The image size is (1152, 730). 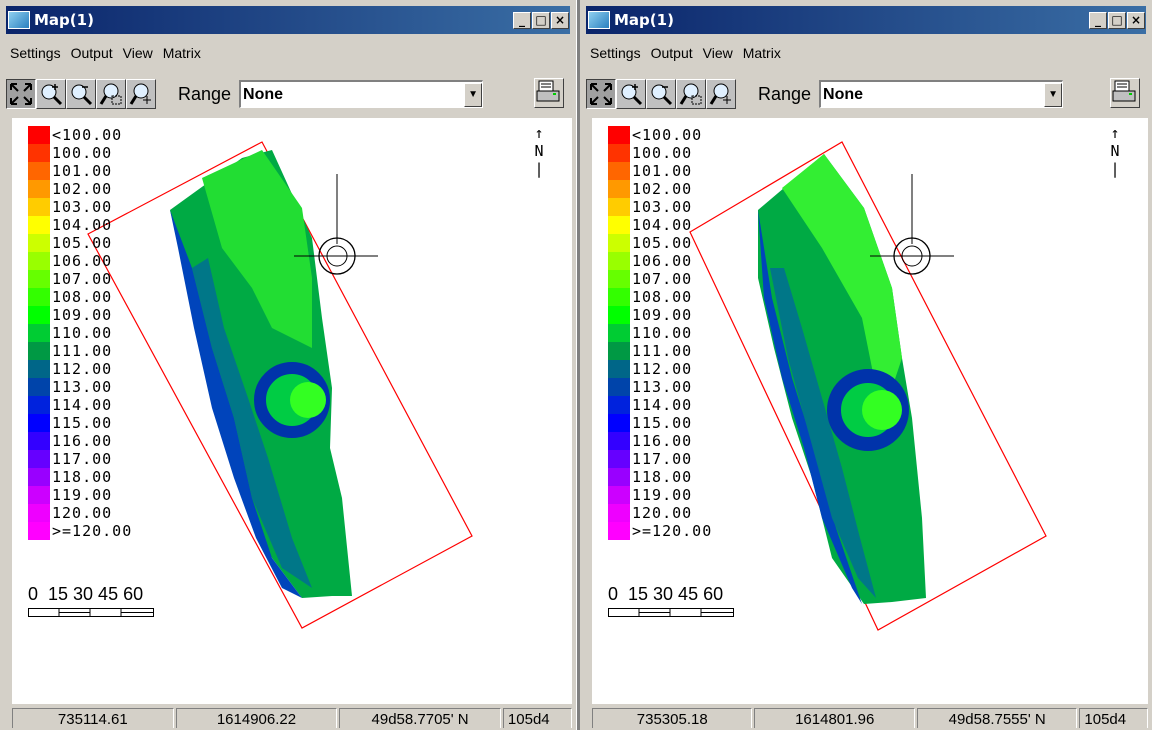 I want to click on legend-item: 109.00, so click(x=80, y=315).